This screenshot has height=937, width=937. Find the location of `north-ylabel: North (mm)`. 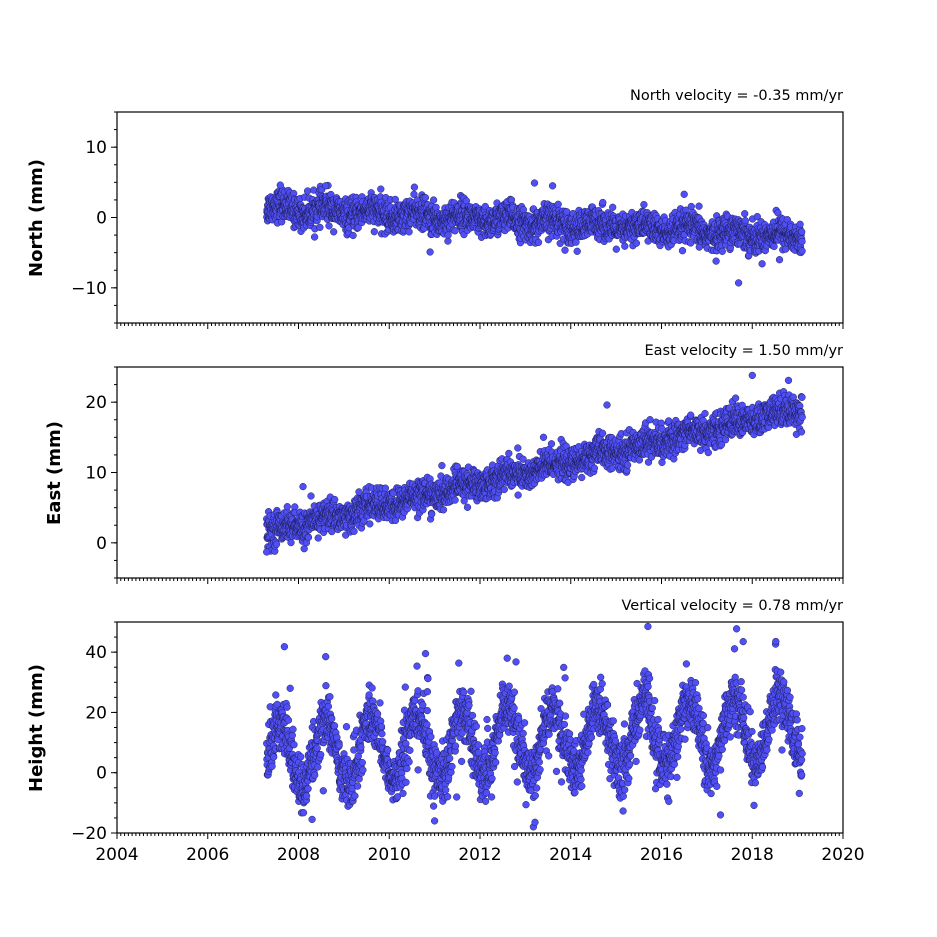

north-ylabel: North (mm) is located at coordinates (36, 218).